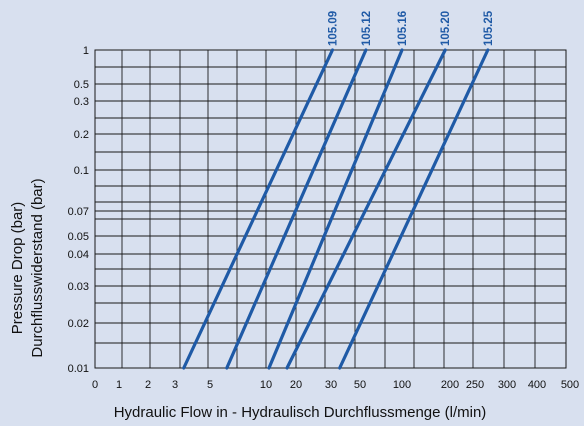 Image resolution: width=584 pixels, height=426 pixels. I want to click on y-axis-label-de: Durchflusswiderstand (bar), so click(37, 267).